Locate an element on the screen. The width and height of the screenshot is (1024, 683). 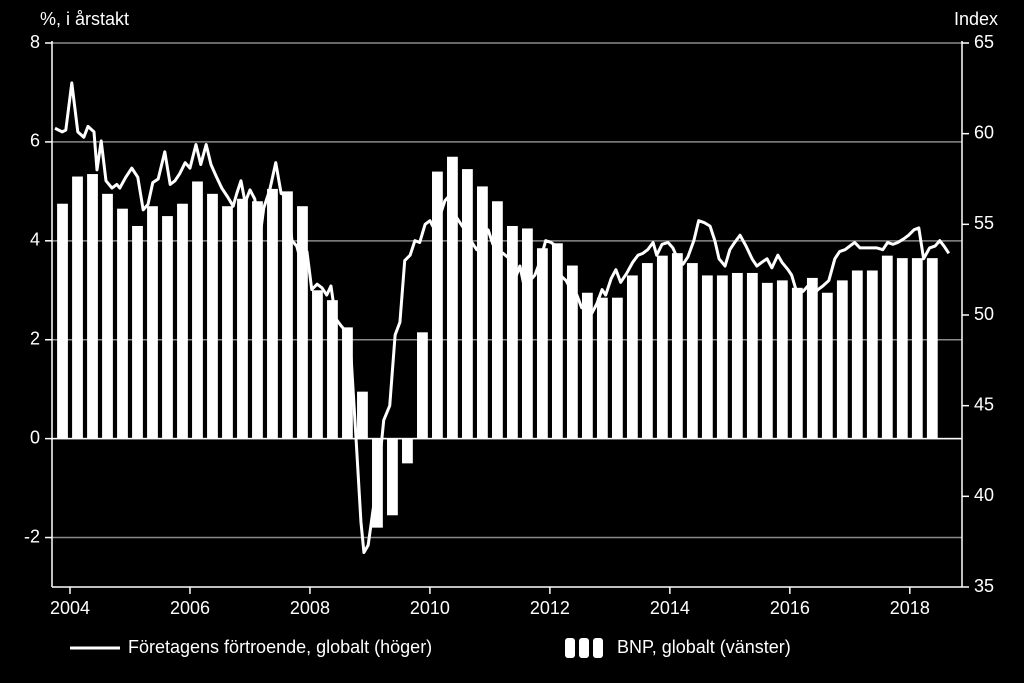
y2-tick-label: 65 is located at coordinates (984, 42).